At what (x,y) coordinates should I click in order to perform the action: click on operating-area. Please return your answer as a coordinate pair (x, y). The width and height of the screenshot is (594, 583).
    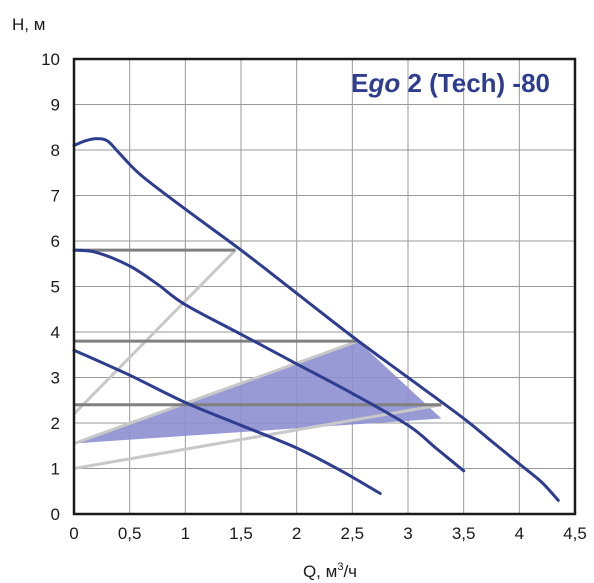
    Looking at the image, I should click on (258, 392).